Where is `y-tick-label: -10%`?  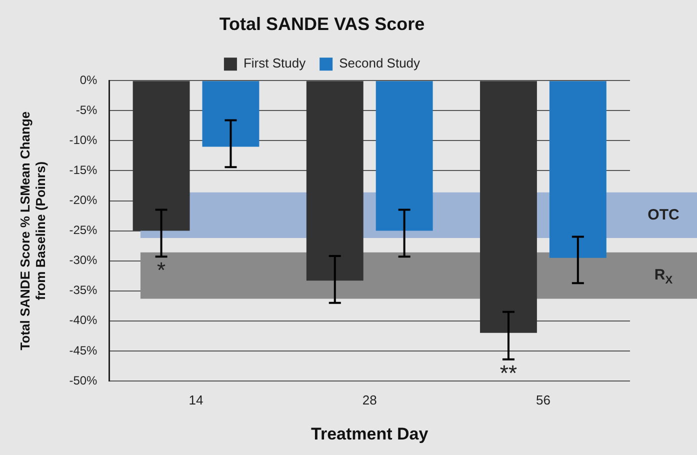
y-tick-label: -10% is located at coordinates (83, 139).